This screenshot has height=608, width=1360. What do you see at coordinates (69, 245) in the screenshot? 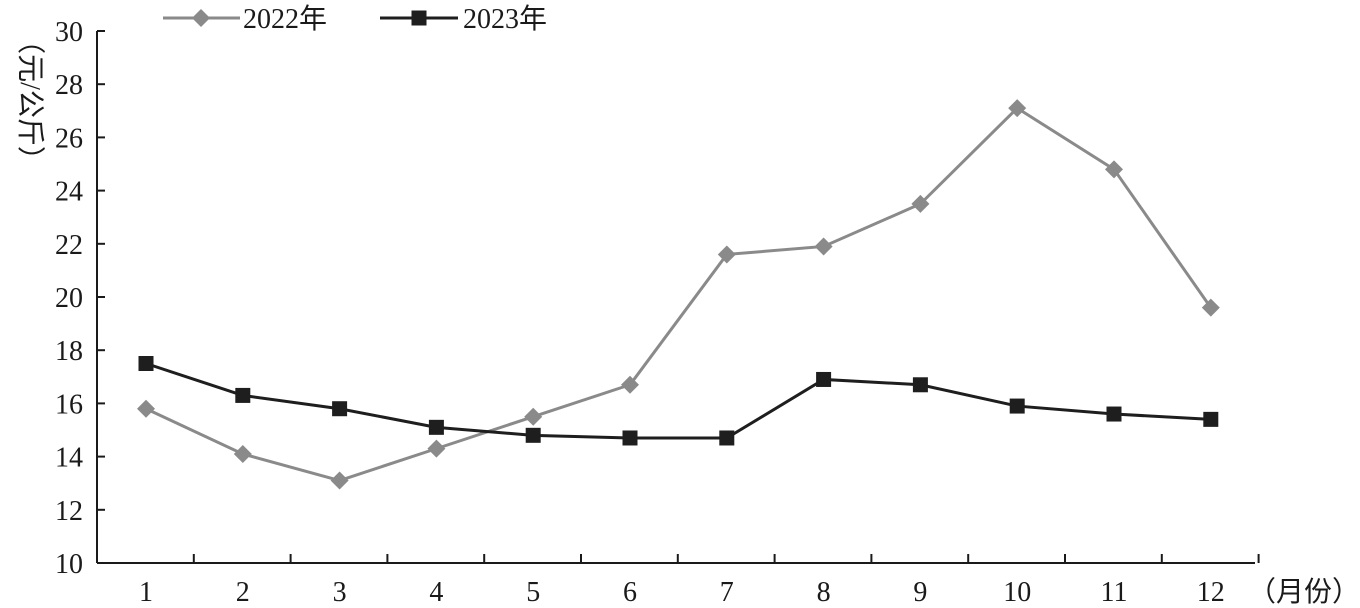
I see `y-tick-label: 22` at bounding box center [69, 245].